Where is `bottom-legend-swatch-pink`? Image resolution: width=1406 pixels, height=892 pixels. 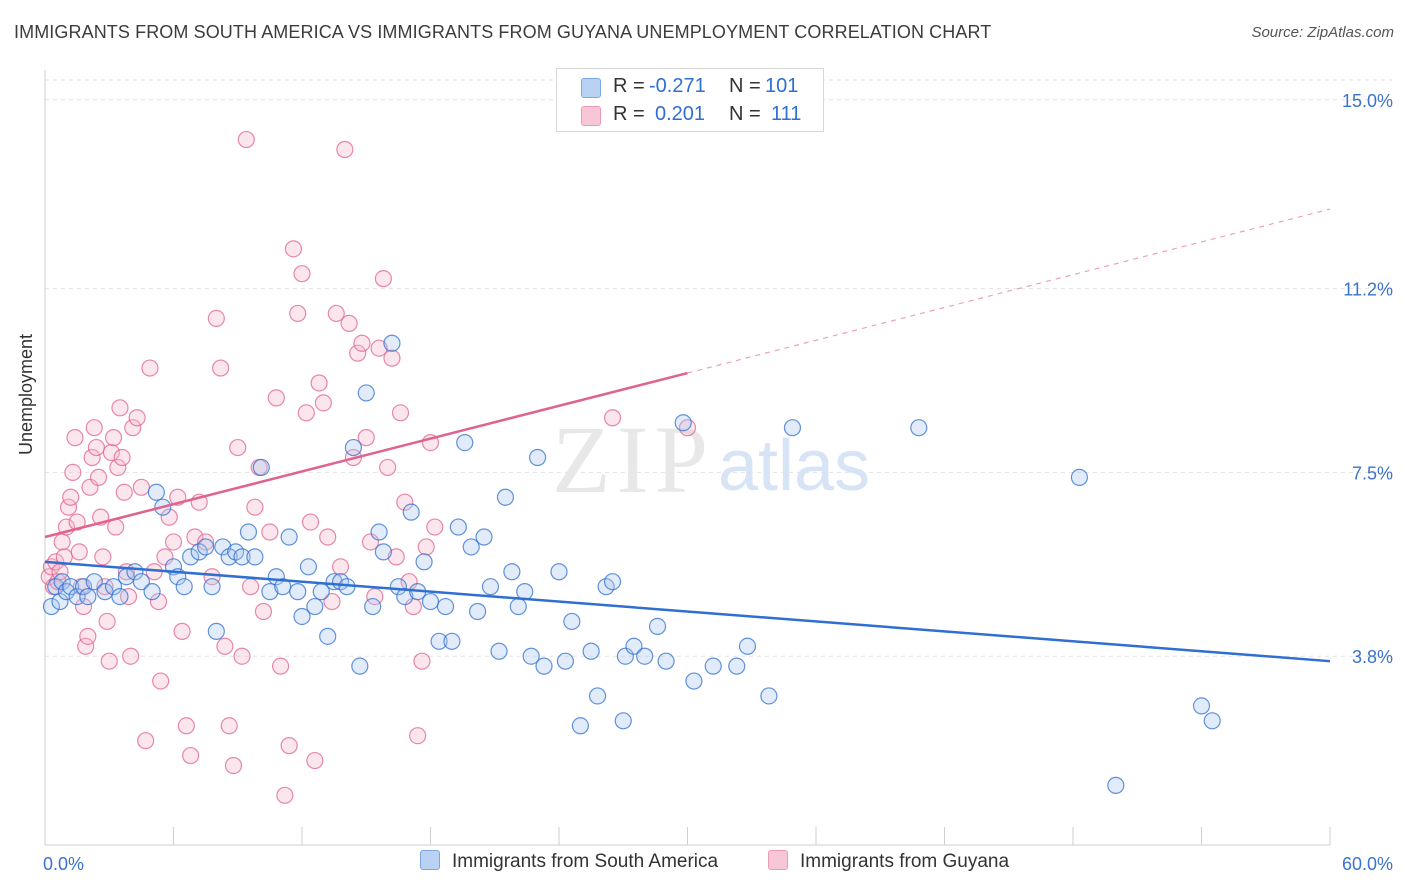
bottom-legend-swatch-pink is located at coordinates (778, 860).